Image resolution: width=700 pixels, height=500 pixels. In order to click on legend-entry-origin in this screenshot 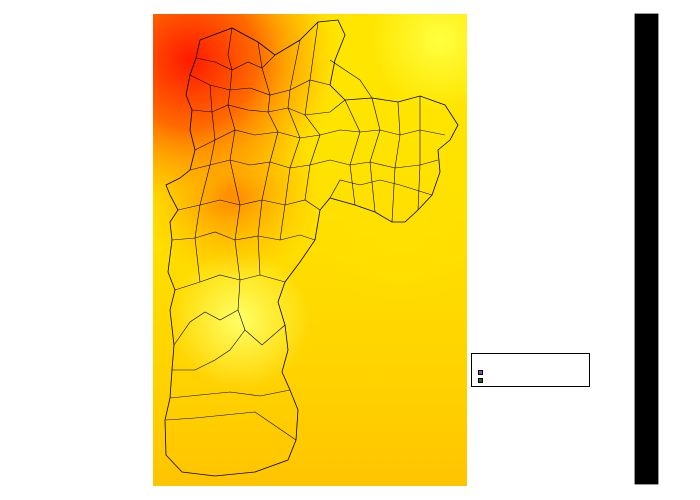, I will do `click(483, 372)`.